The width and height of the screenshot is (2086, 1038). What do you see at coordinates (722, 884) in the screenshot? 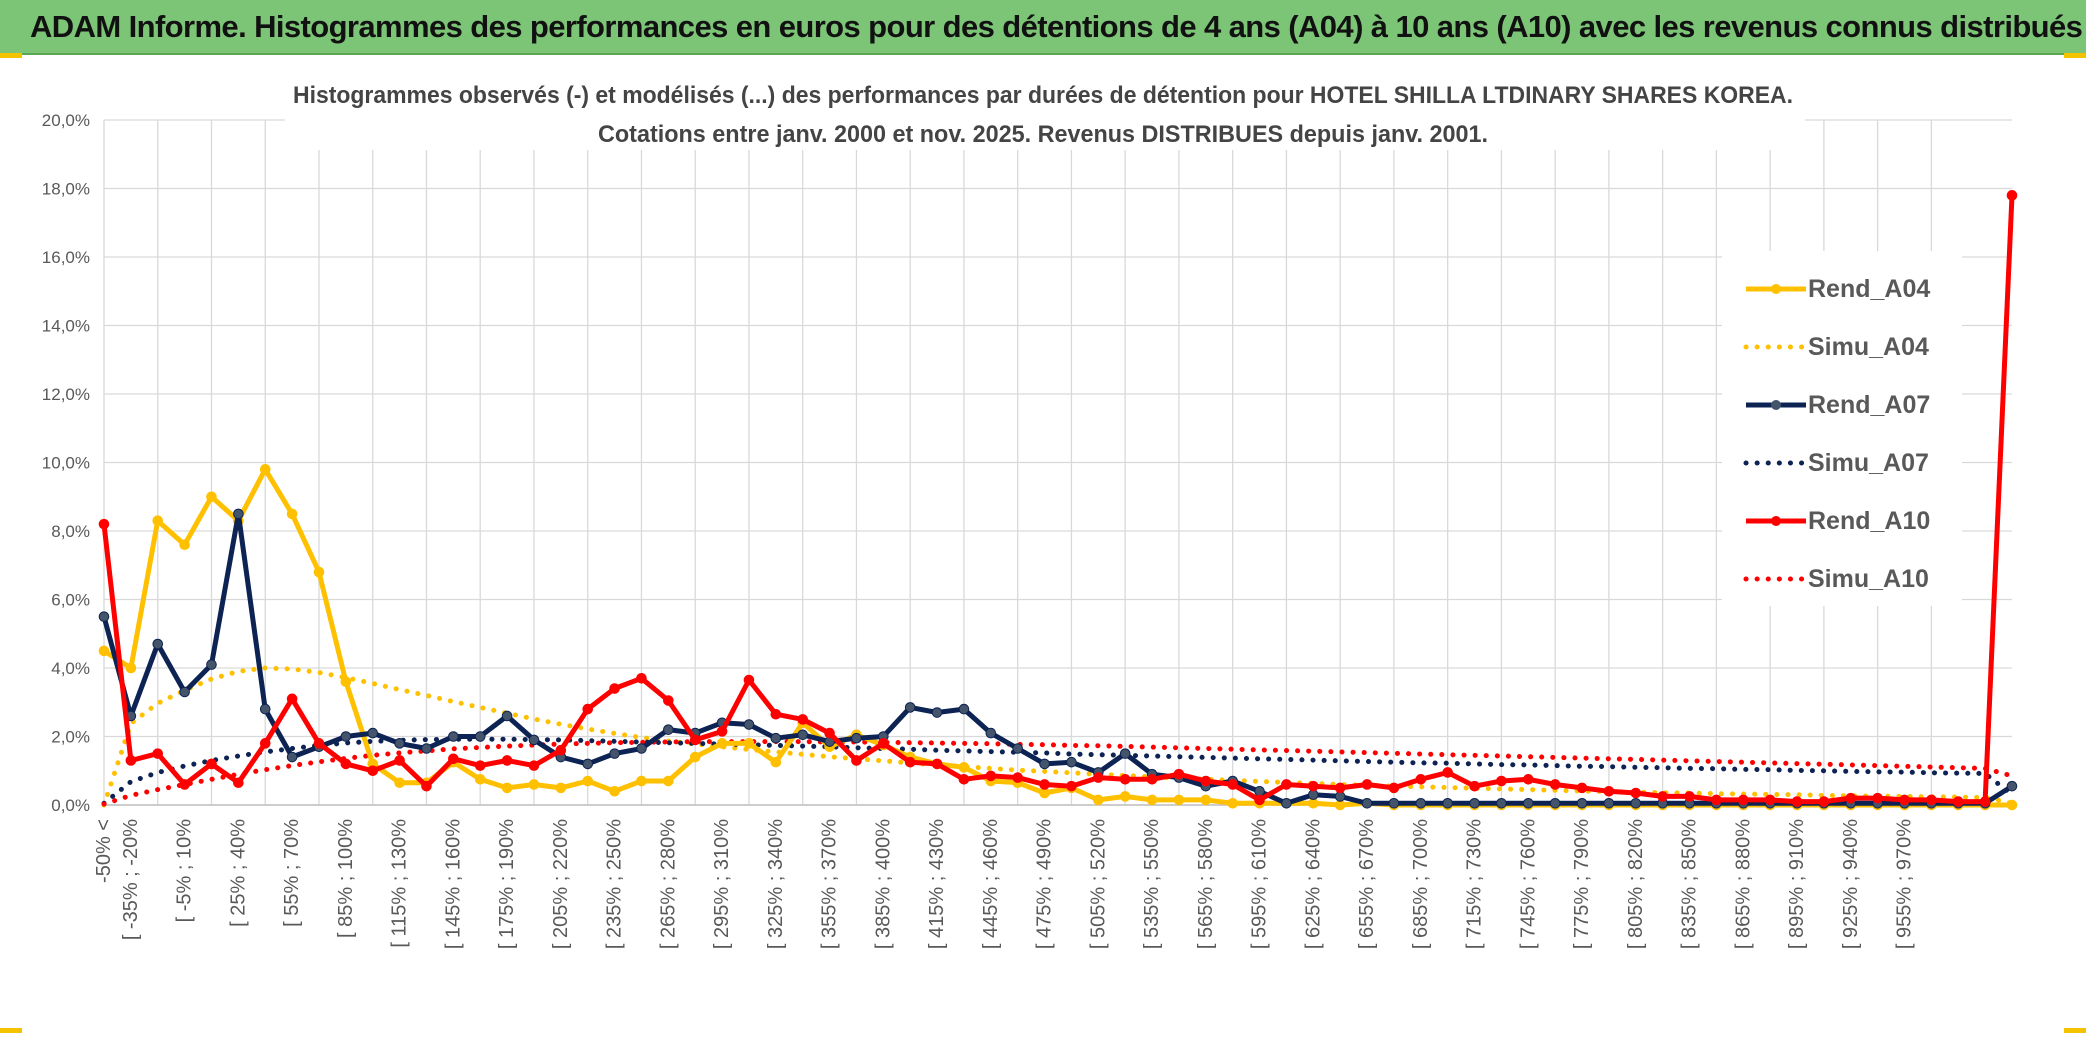
I see `x-tick-label: [ 295% ; 310%` at bounding box center [722, 884].